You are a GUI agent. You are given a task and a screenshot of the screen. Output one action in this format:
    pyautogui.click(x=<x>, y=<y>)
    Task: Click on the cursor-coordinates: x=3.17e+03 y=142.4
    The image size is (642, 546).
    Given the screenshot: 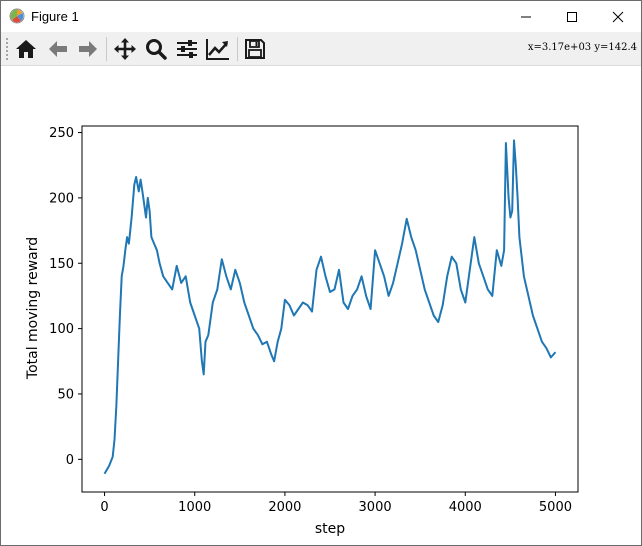 What is the action you would take?
    pyautogui.click(x=582, y=47)
    